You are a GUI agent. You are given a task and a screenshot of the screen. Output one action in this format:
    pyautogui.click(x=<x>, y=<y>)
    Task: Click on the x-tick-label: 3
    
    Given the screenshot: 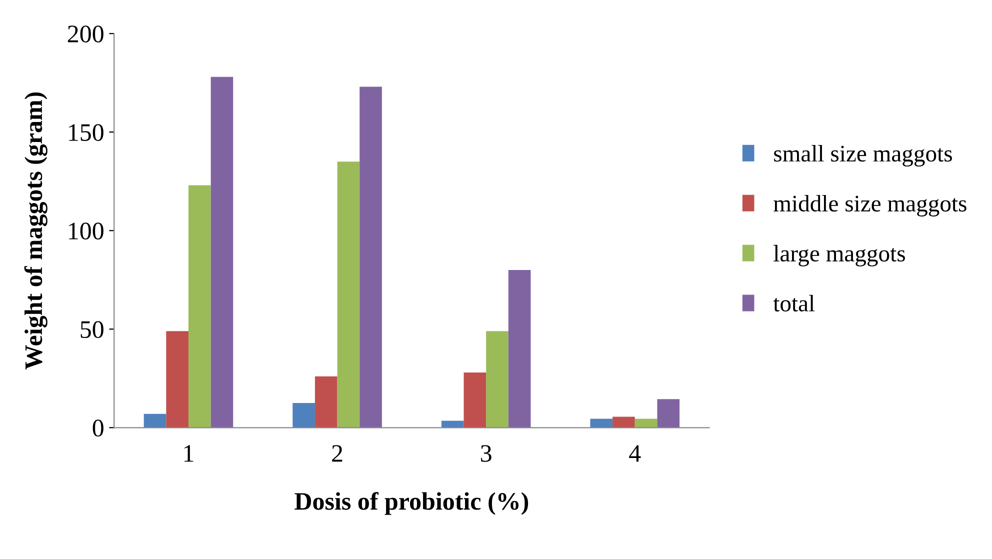 What is the action you would take?
    pyautogui.click(x=486, y=453)
    